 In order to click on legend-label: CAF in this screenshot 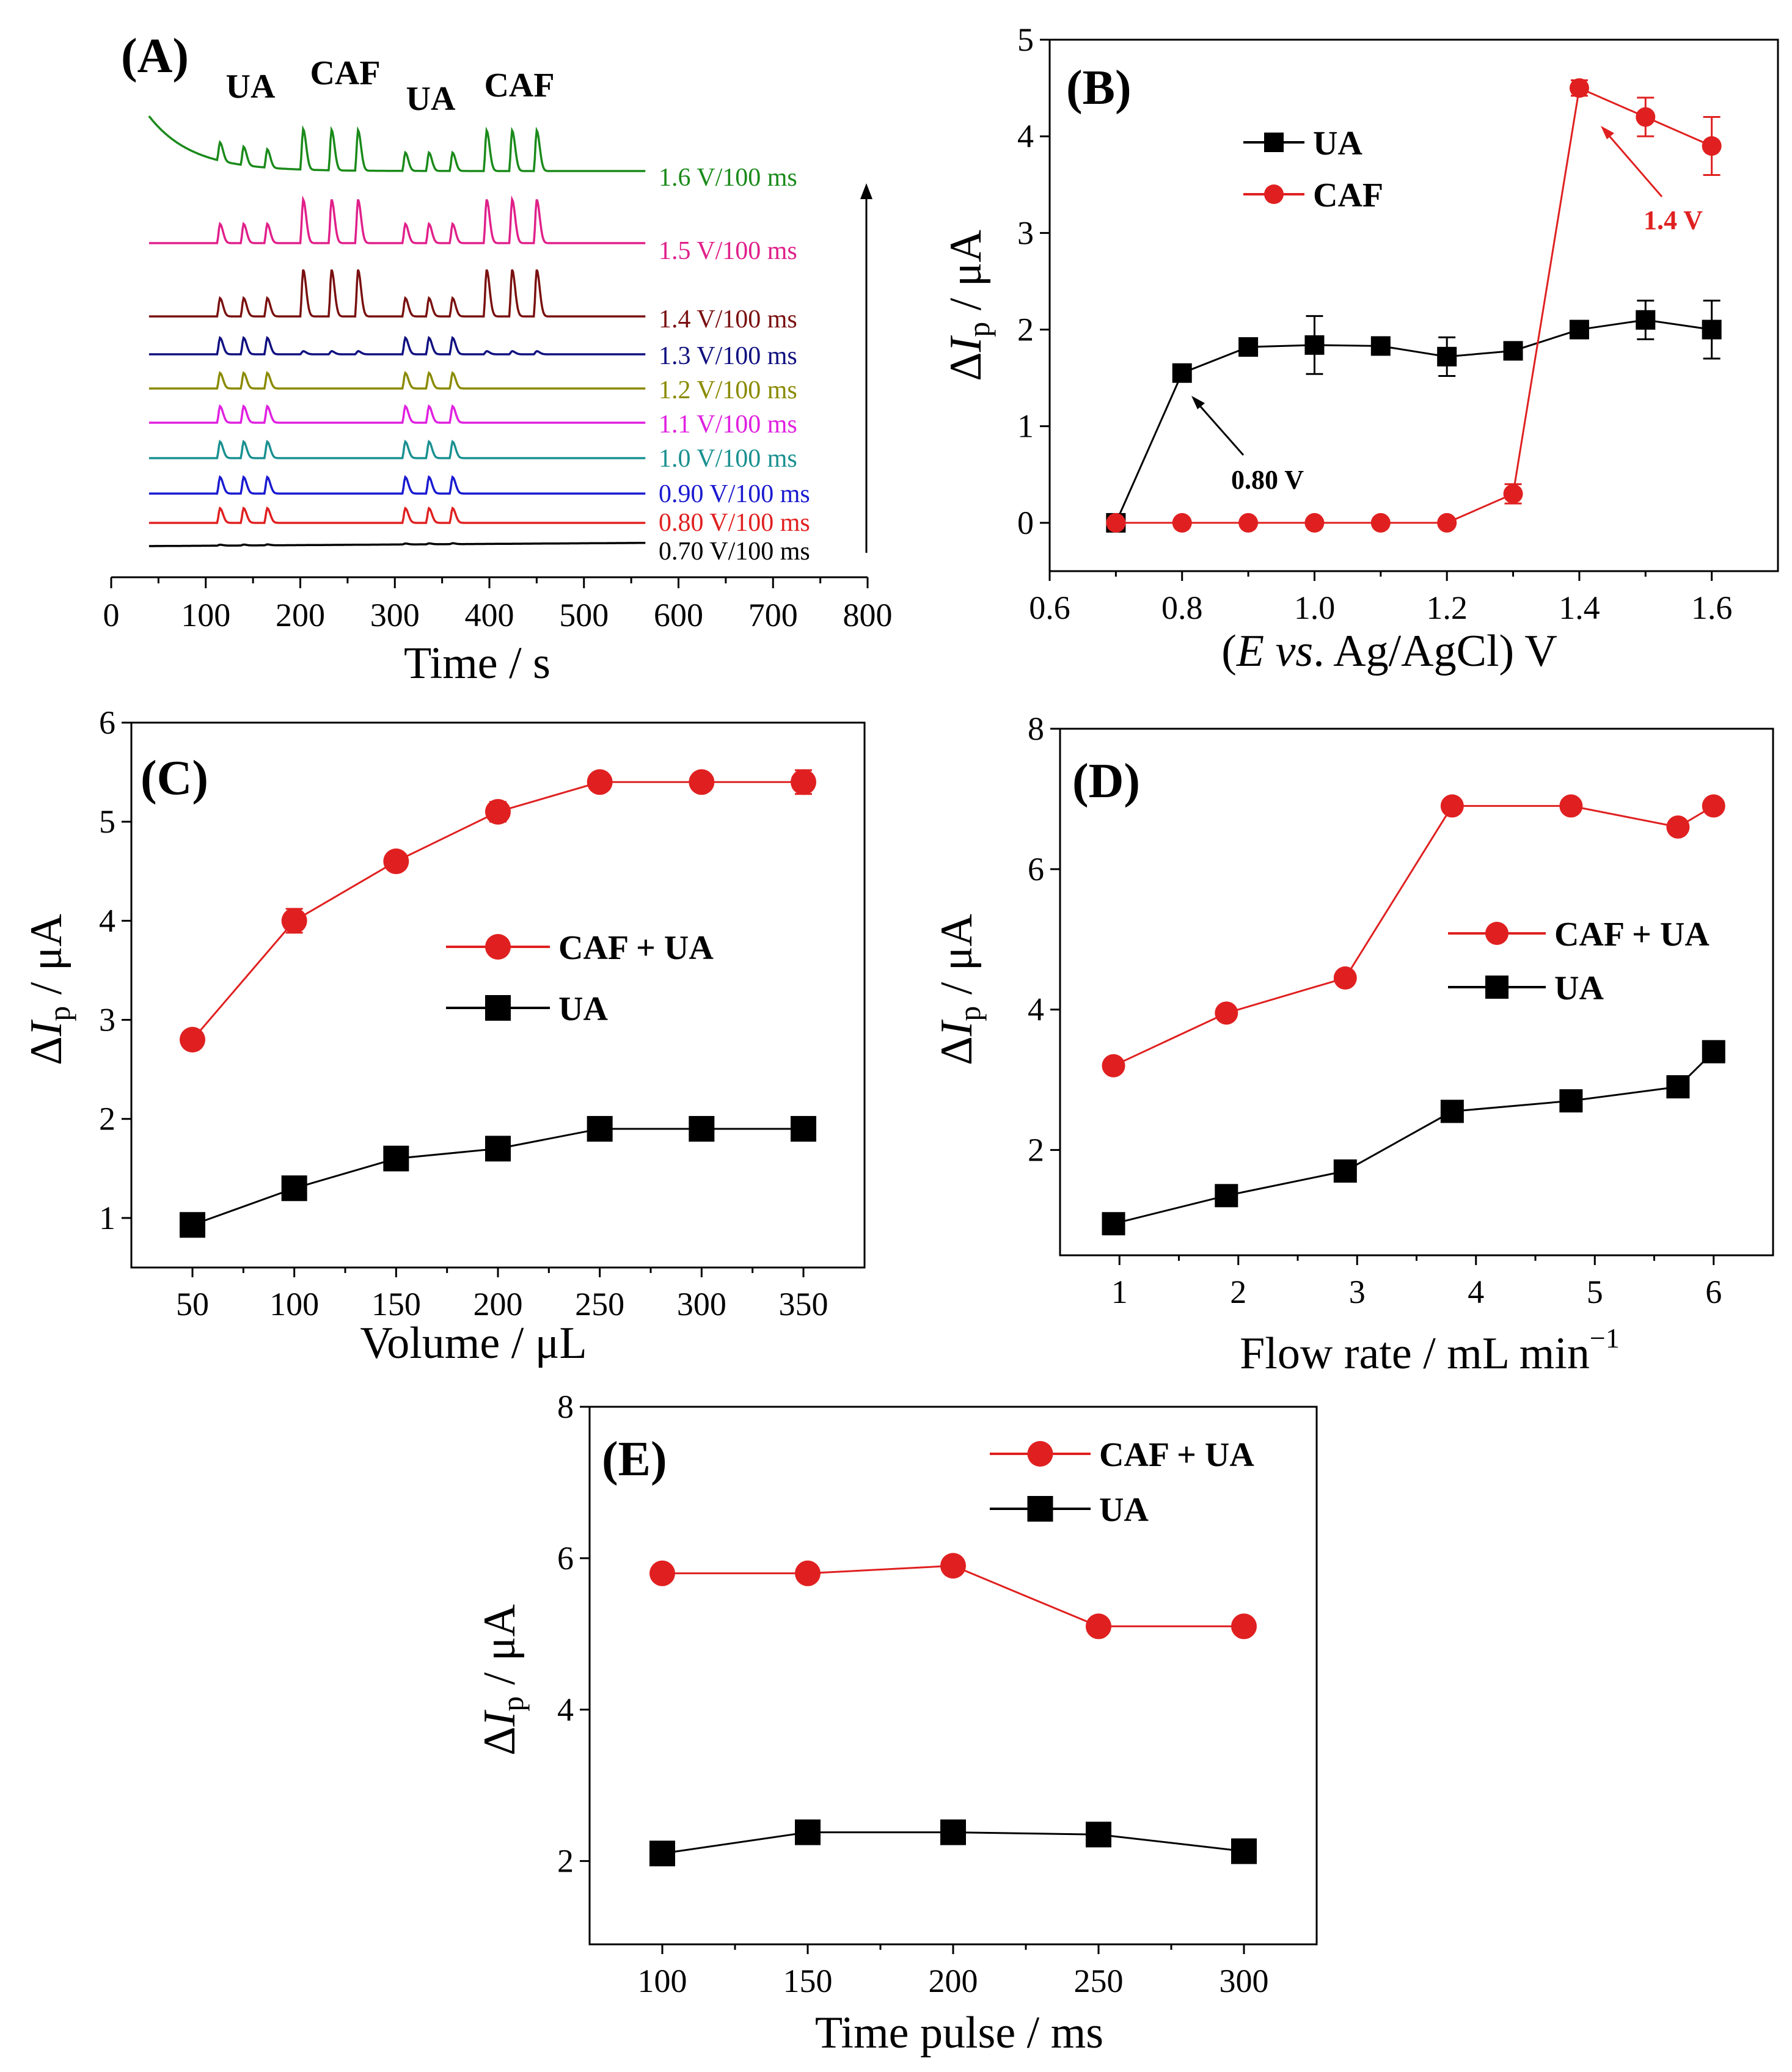, I will do `click(1348, 195)`.